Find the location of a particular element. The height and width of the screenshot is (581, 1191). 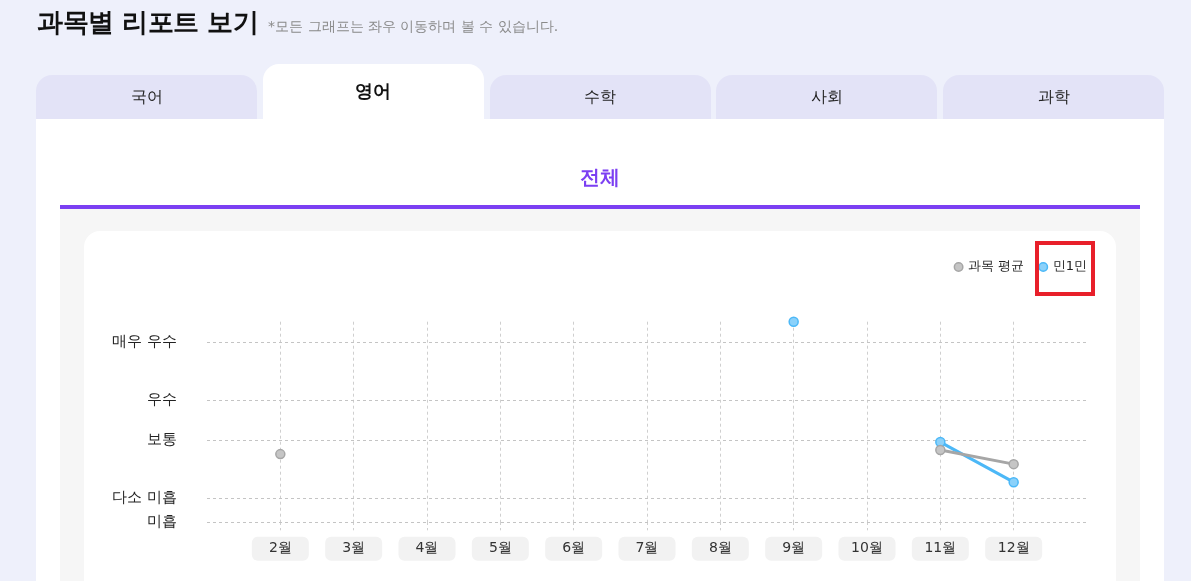

ref-line-label: 매우 우수 is located at coordinates (144, 341).